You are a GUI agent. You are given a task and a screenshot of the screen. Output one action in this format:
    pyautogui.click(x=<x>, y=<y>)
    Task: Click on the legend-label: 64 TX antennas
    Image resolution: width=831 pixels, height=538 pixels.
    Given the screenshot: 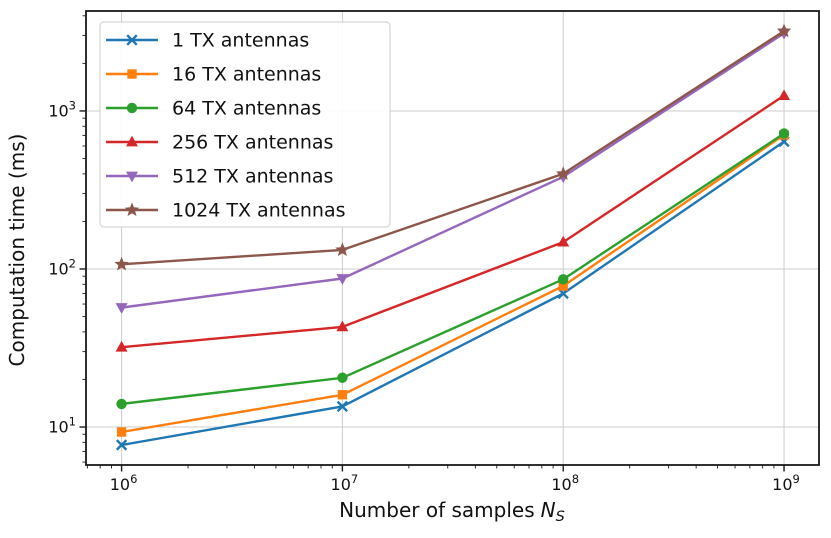 What is the action you would take?
    pyautogui.click(x=246, y=109)
    